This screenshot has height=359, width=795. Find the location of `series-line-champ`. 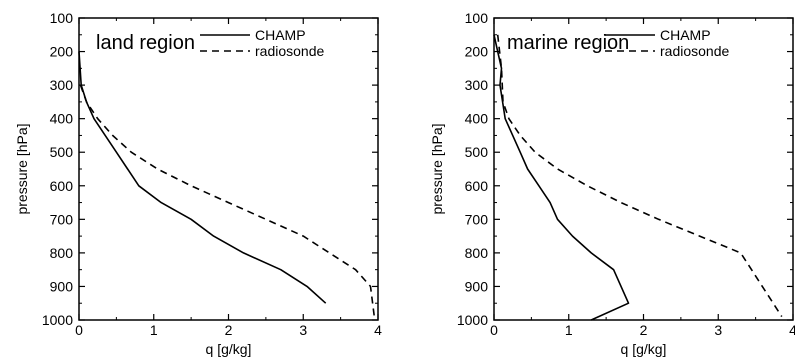

series-line-champ is located at coordinates (561, 177).